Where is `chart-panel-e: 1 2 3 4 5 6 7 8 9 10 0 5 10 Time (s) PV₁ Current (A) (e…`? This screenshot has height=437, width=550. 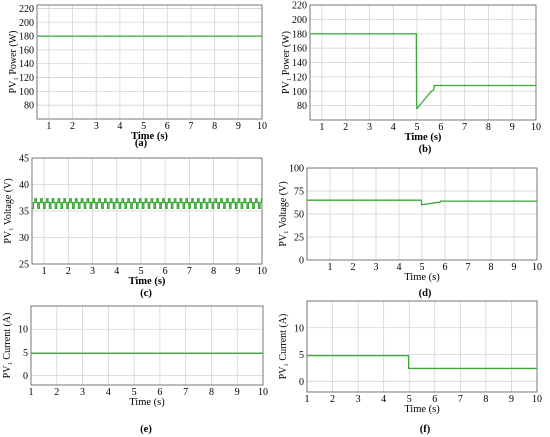
chart-panel-e: 1 2 3 4 5 6 7 8 9 10 0 5 10 Time (s) PV₁ Current (A) (e… is located at coordinates (135, 370).